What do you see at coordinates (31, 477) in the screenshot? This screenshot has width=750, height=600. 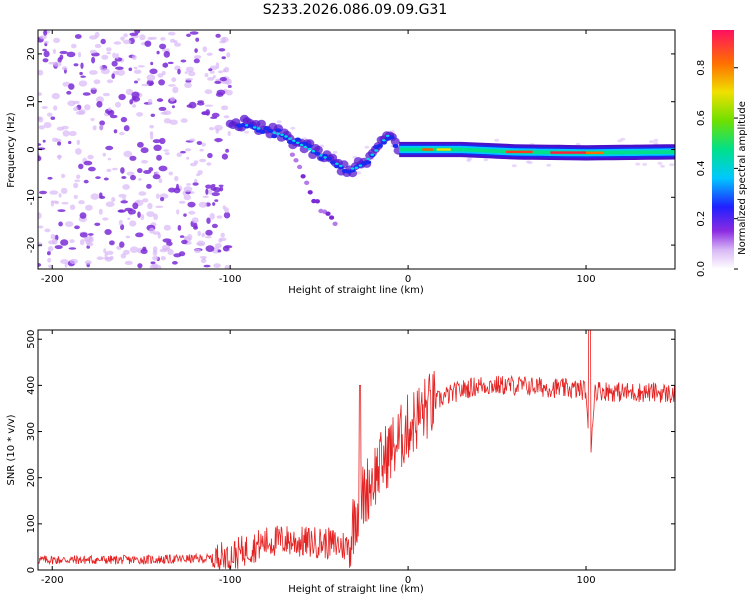 I see `snr-ytick-label: 200` at bounding box center [31, 477].